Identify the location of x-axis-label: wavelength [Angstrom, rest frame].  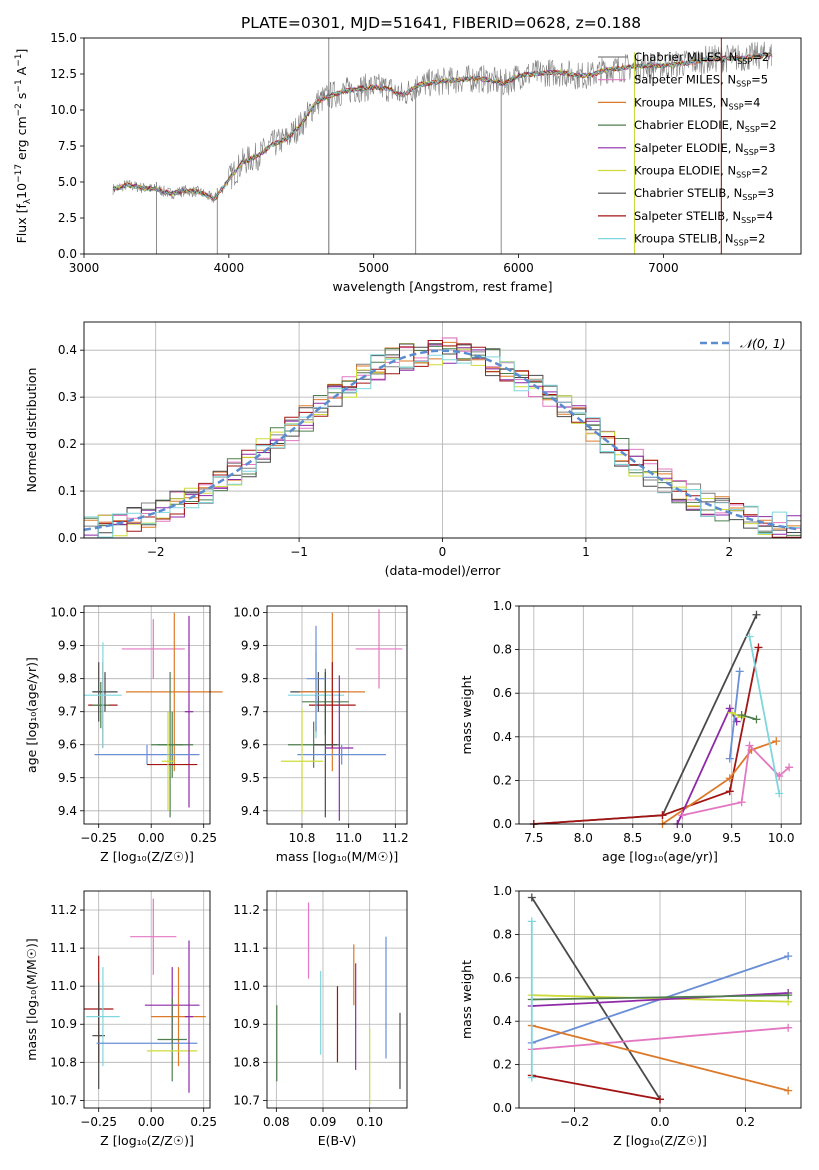
(442, 286).